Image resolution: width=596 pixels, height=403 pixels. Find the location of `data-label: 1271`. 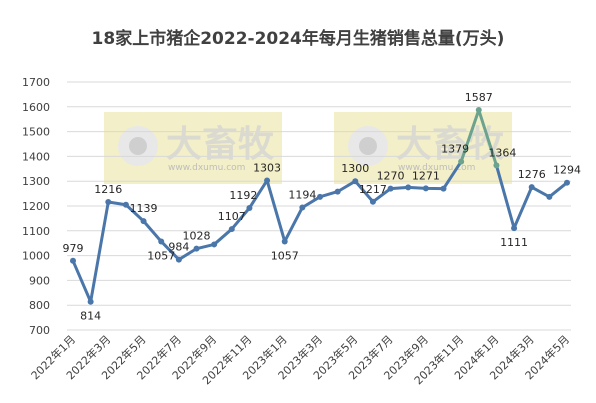

data-label: 1271 is located at coordinates (426, 175).